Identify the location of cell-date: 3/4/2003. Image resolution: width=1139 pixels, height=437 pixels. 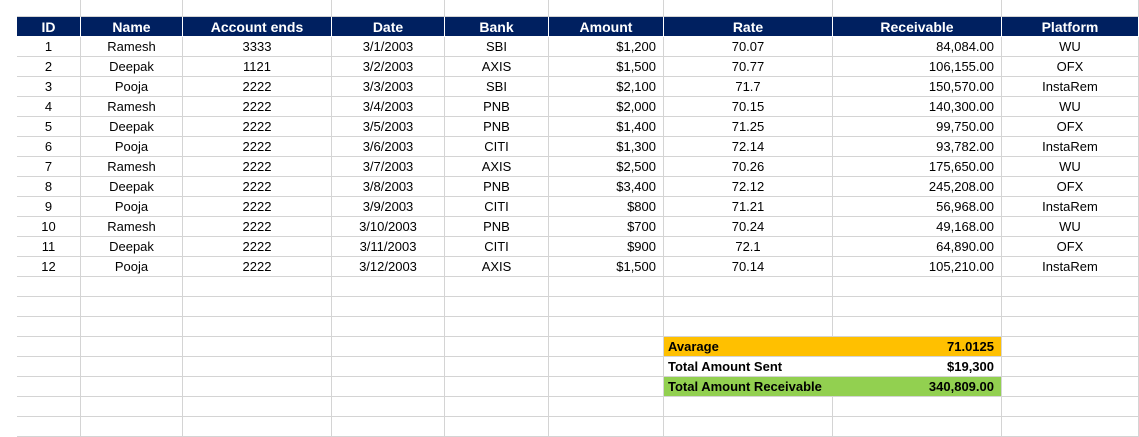
(388, 107).